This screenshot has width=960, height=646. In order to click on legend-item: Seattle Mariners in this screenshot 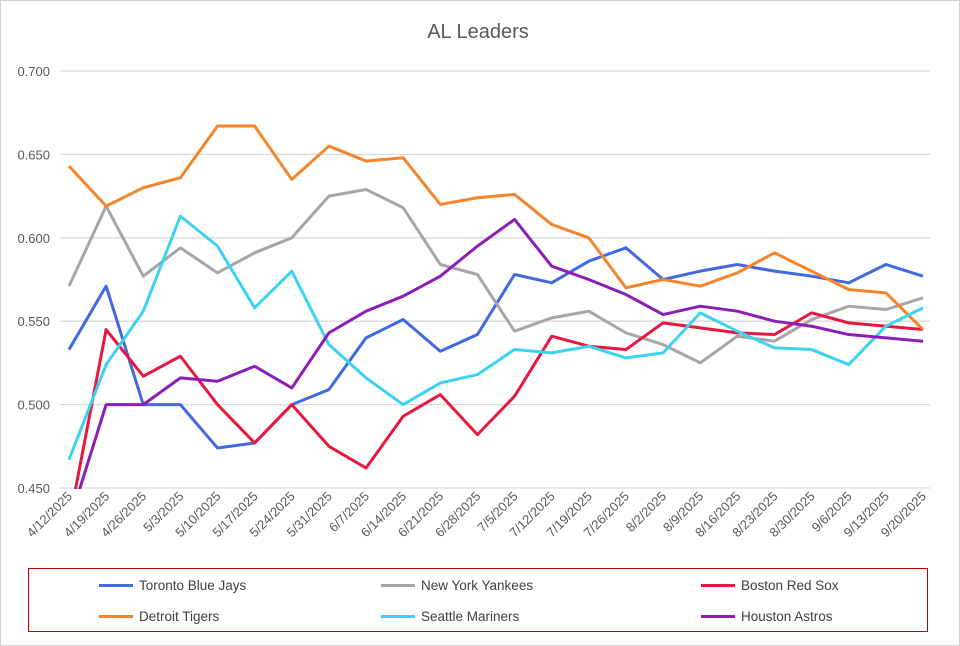, I will do `click(450, 616)`.